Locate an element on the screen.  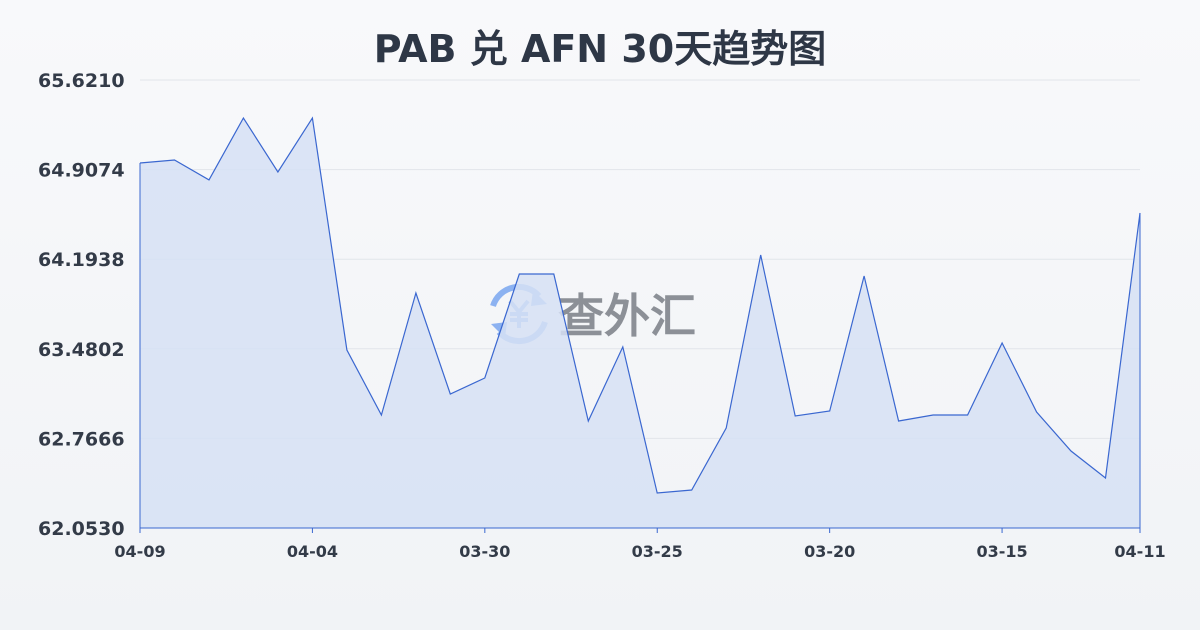
x-axis-ticks: 04-09 04-04 03-30 03-25 03-20 03-15 04-11 is located at coordinates (640, 544).